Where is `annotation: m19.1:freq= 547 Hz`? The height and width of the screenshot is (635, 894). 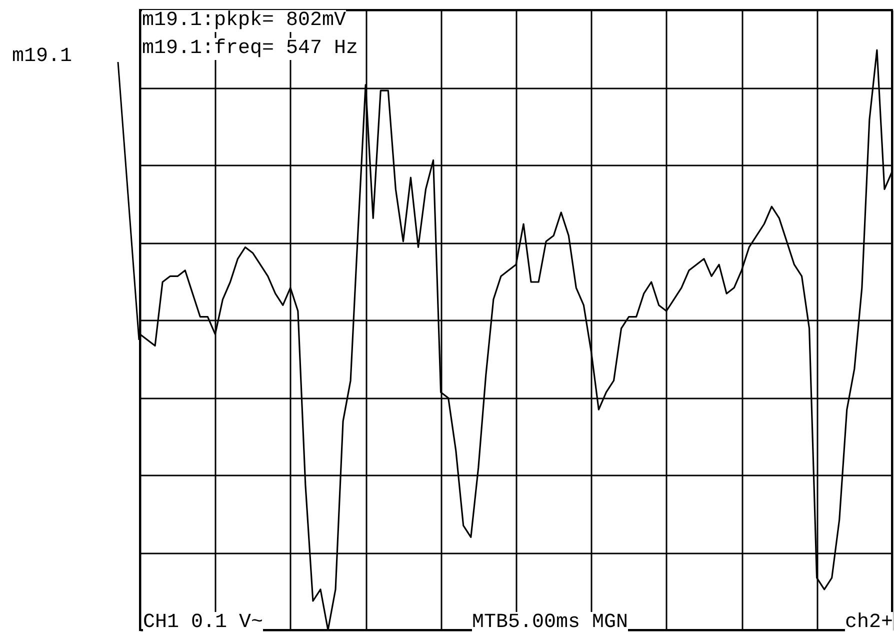 annotation: m19.1:freq= 547 Hz is located at coordinates (250, 48).